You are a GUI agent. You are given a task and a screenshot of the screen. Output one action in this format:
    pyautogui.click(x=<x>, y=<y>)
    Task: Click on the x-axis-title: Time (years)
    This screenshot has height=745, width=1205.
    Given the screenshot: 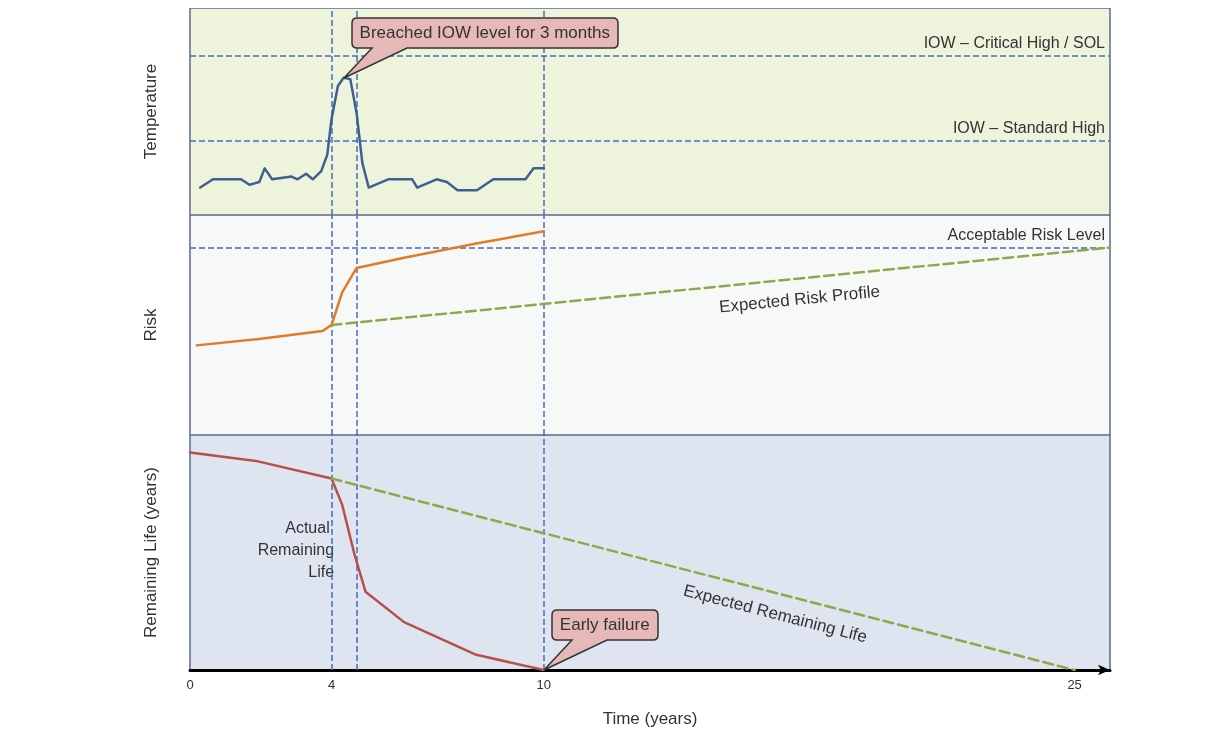 What is the action you would take?
    pyautogui.click(x=650, y=718)
    